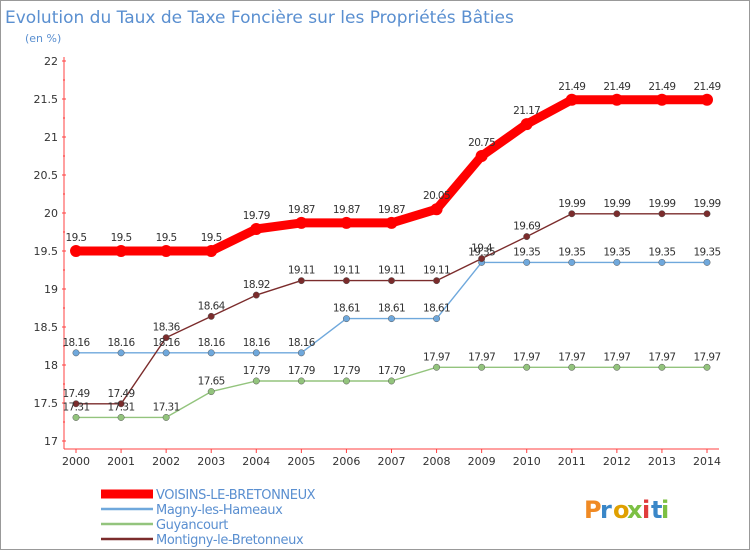 The width and height of the screenshot is (750, 550). Describe the element at coordinates (256, 216) in the screenshot. I see `data-label: 19.79` at that location.